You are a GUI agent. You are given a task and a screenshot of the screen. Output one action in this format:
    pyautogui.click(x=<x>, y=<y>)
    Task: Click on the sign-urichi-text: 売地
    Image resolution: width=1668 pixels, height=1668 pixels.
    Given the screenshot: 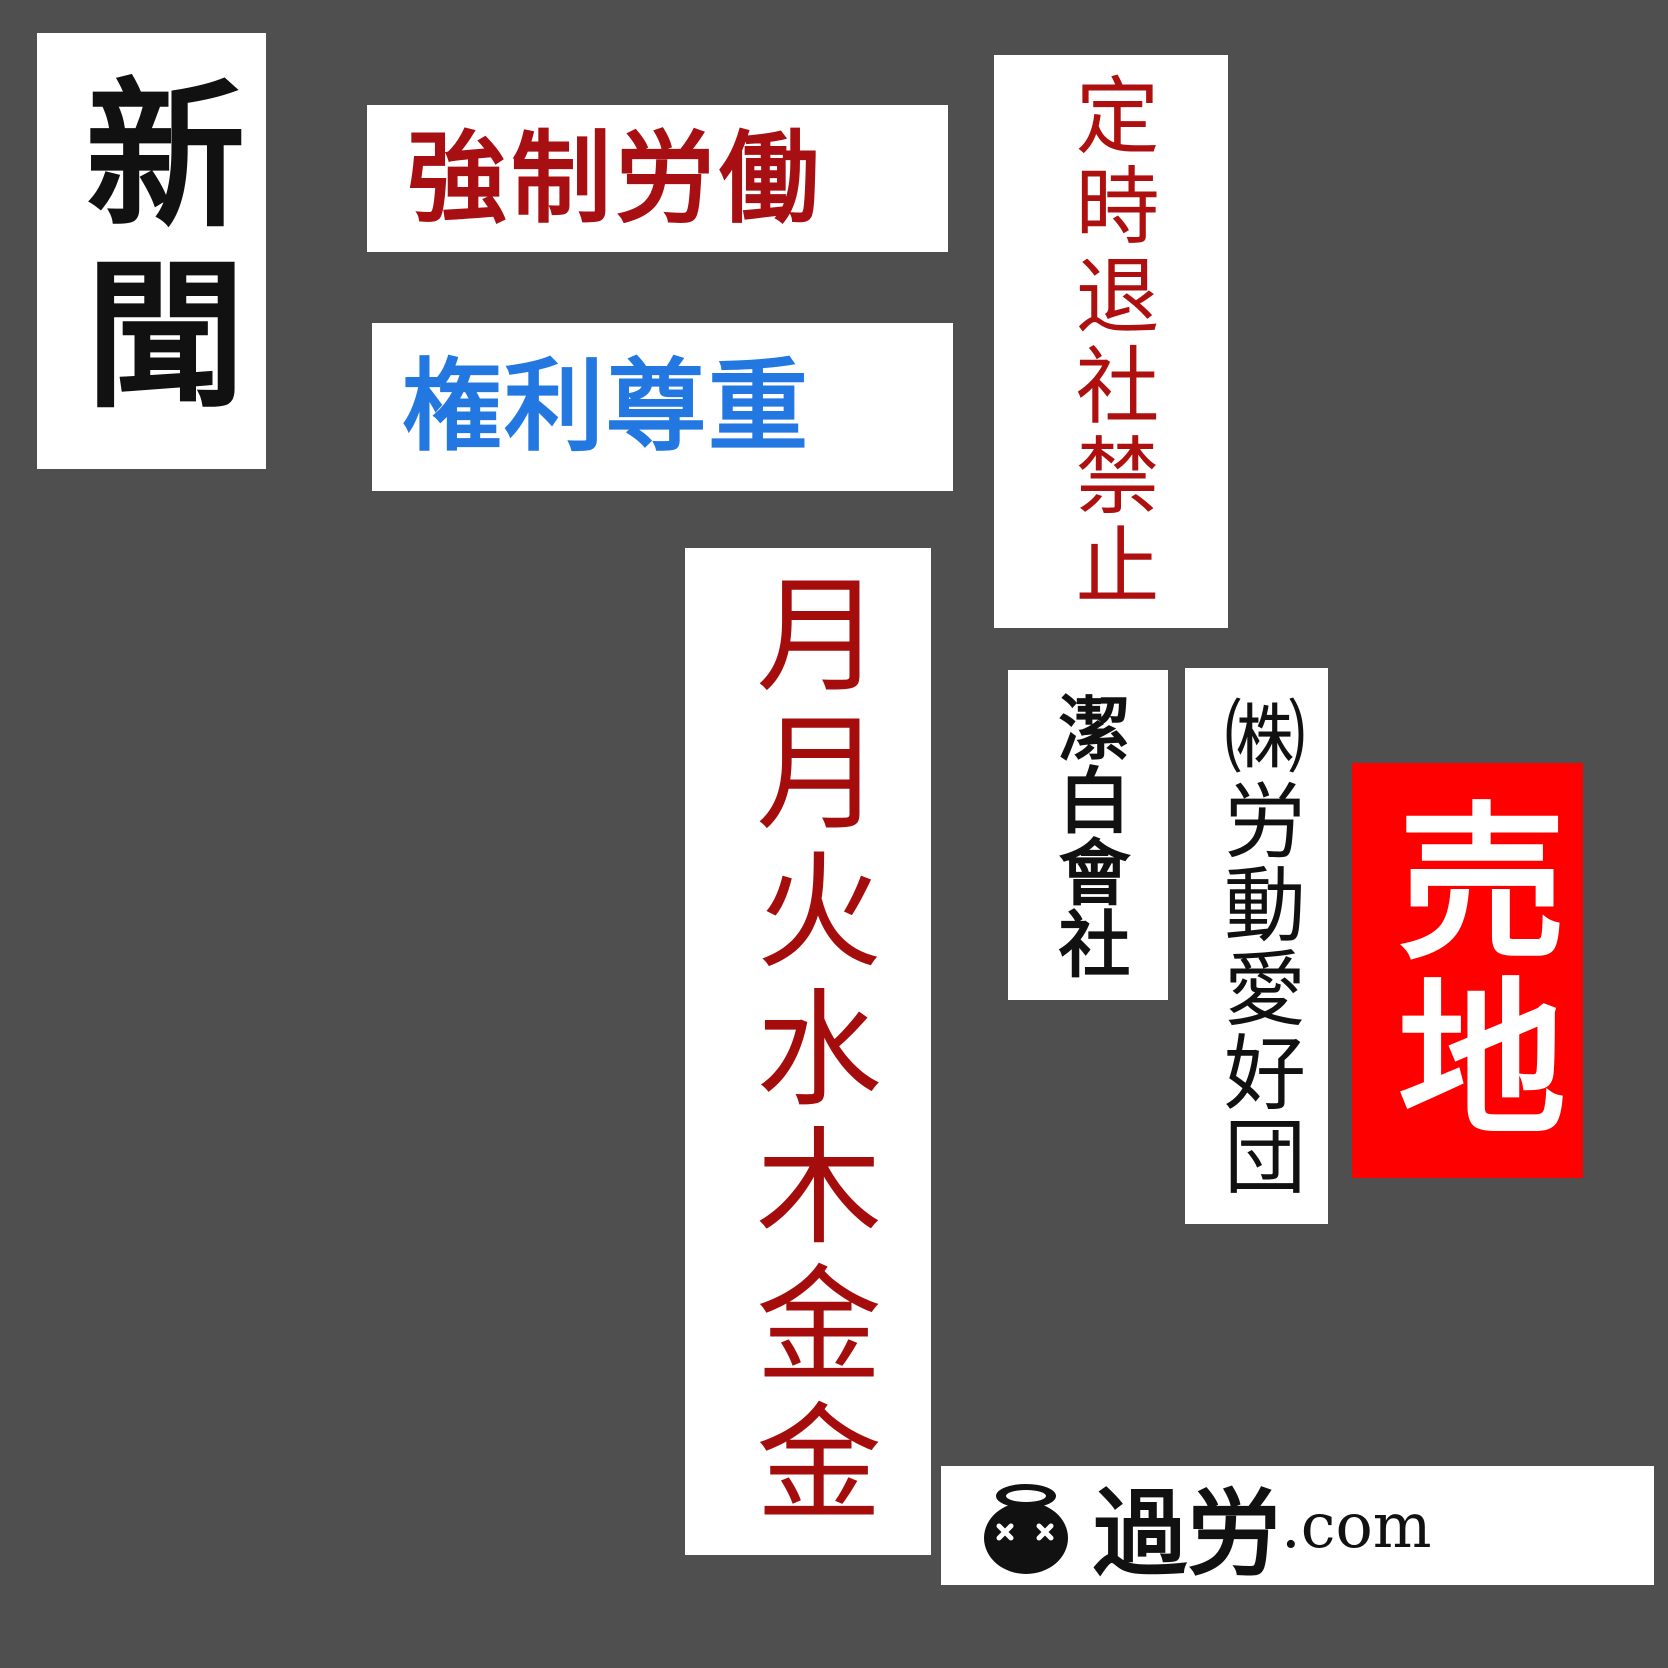 What is the action you would take?
    pyautogui.click(x=1467, y=970)
    